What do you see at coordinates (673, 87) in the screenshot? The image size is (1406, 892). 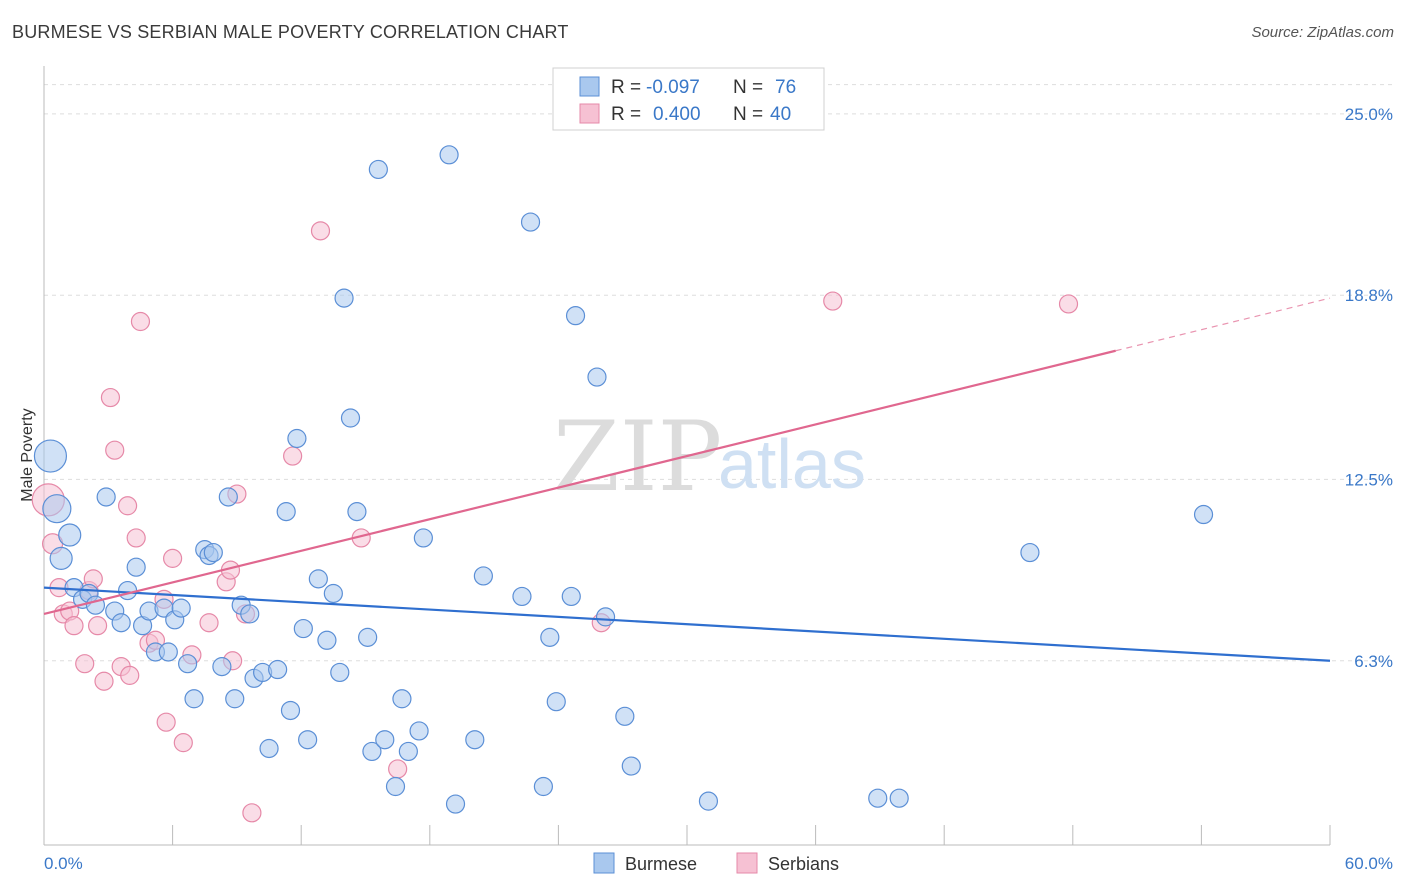 I see `legend-r-value-burmese: -0.097` at bounding box center [673, 87].